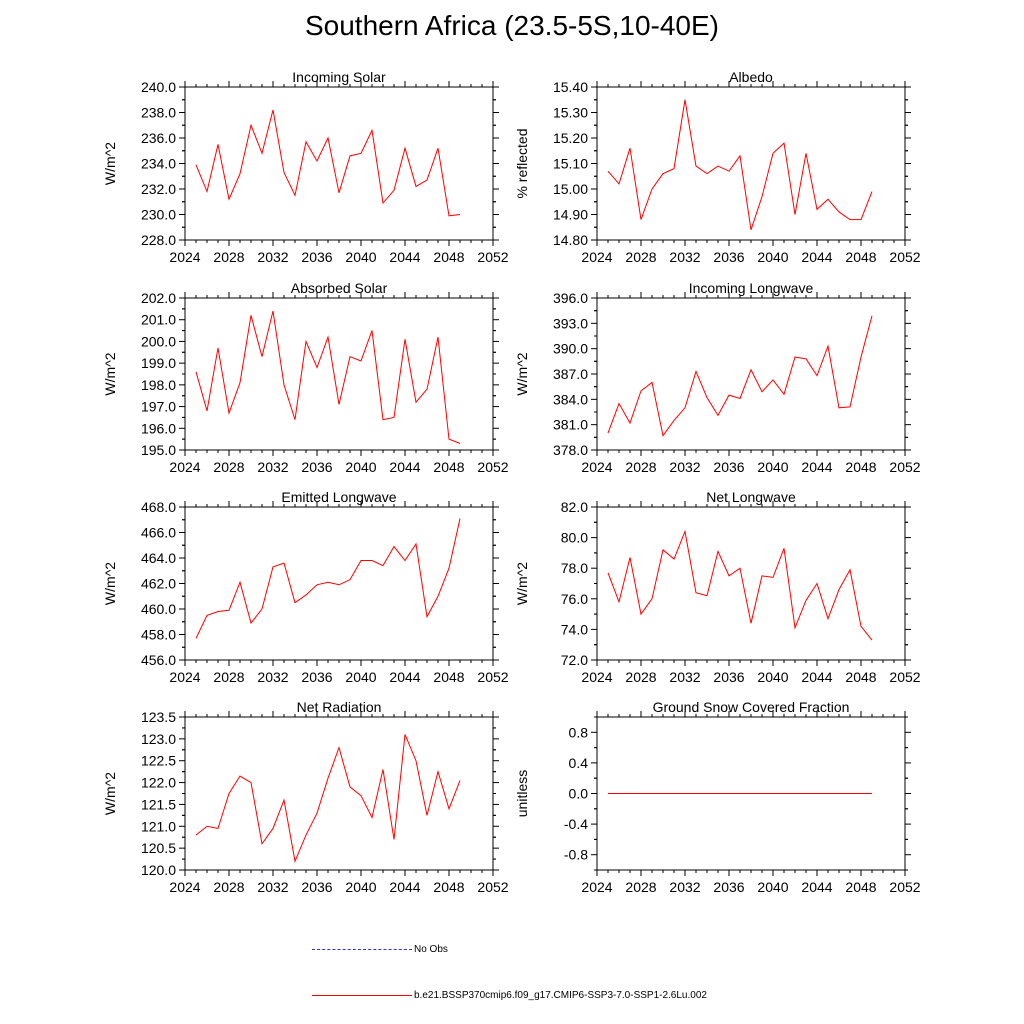  What do you see at coordinates (158, 240) in the screenshot?
I see `y-tick-label: 228.0` at bounding box center [158, 240].